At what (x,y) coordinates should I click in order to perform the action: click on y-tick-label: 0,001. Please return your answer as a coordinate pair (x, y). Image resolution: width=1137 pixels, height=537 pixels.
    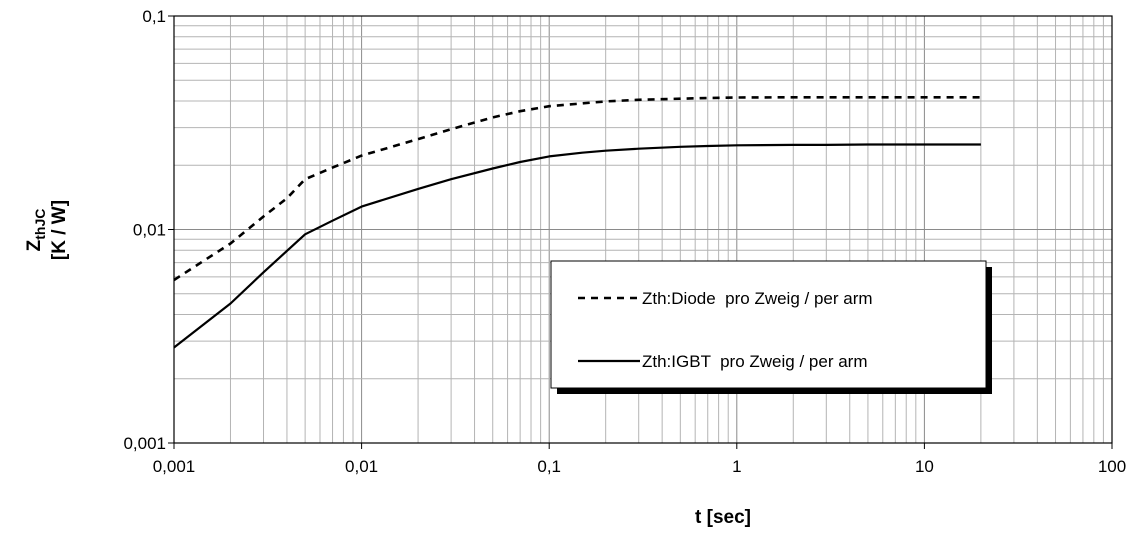
    Looking at the image, I should click on (144, 443).